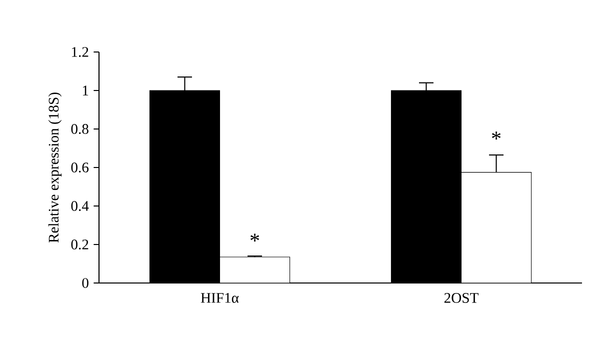  I want to click on y-tick-label: 0.2, so click(79, 245).